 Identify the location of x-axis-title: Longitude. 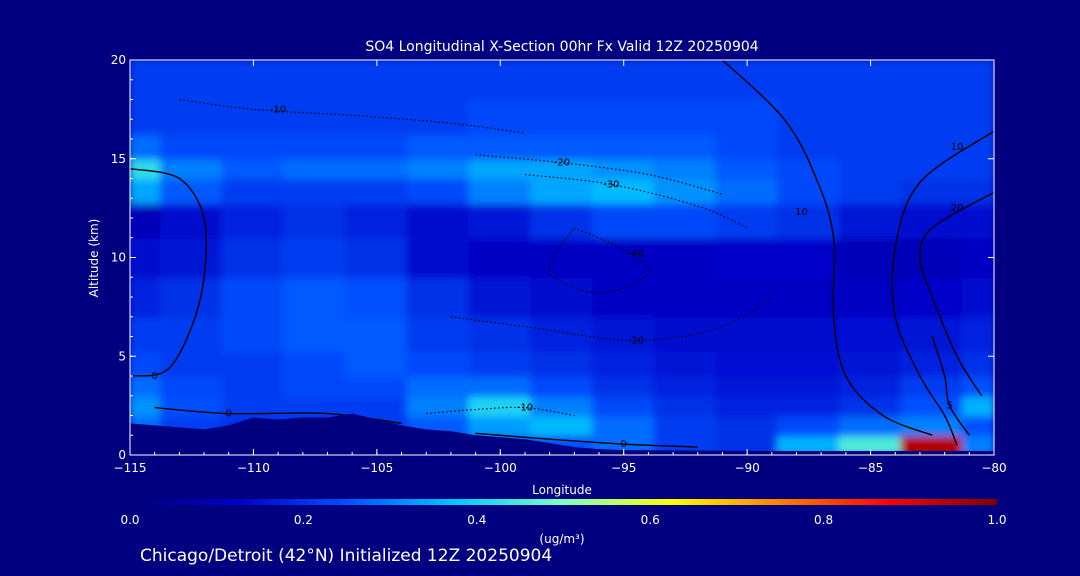
(562, 490).